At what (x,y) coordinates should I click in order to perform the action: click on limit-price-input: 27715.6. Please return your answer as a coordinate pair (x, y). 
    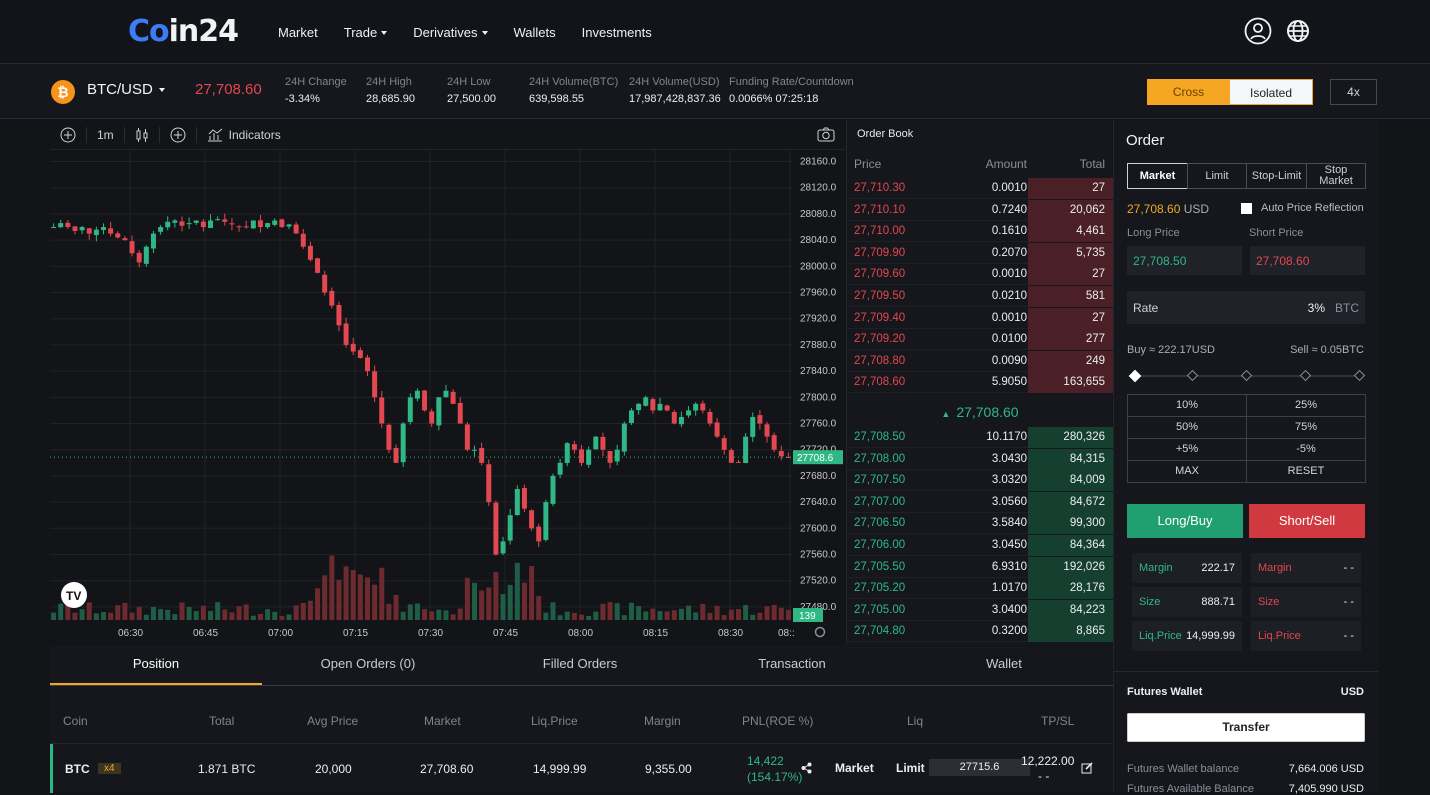
    Looking at the image, I should click on (979, 767).